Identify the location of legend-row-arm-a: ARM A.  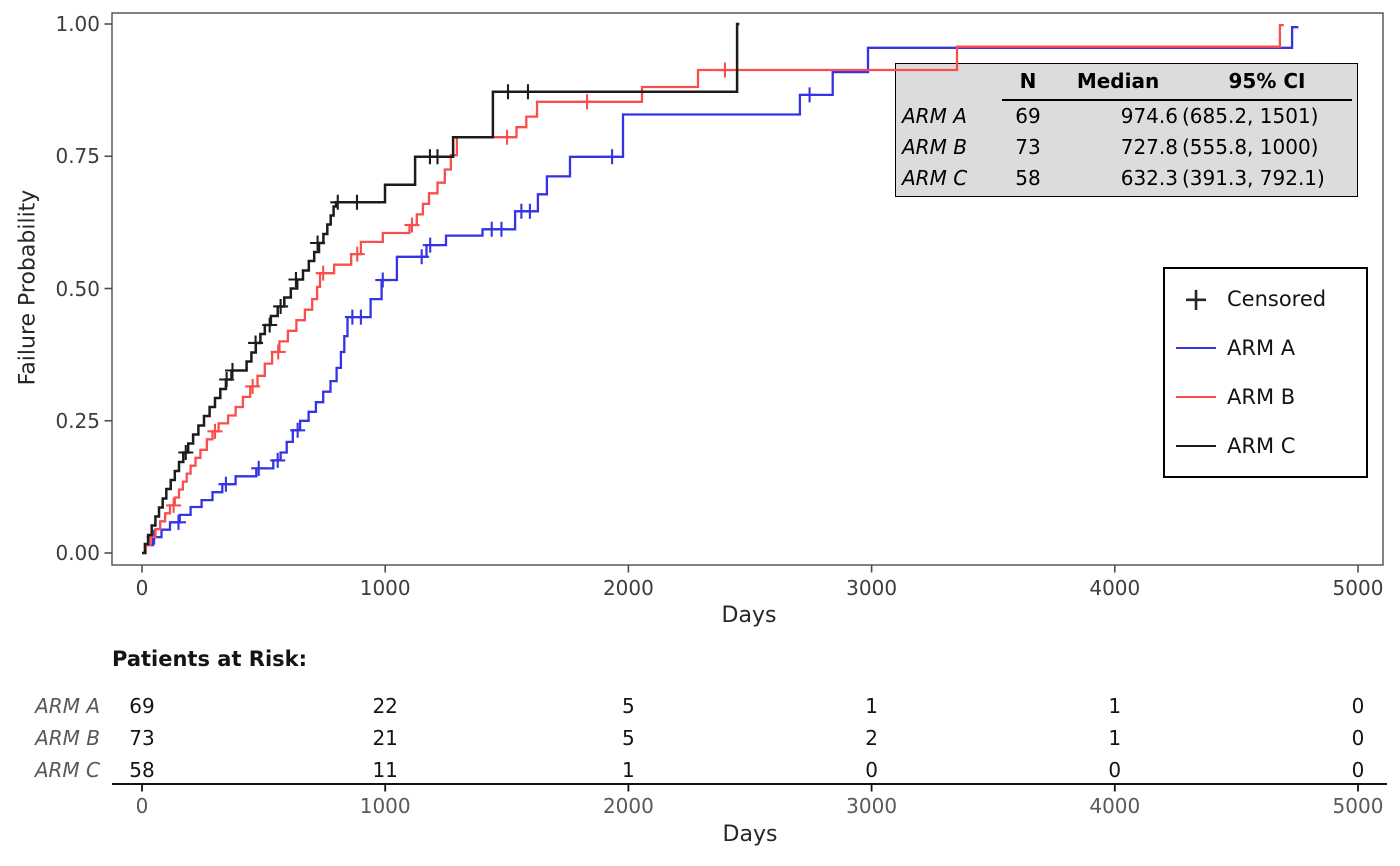
(1265, 348).